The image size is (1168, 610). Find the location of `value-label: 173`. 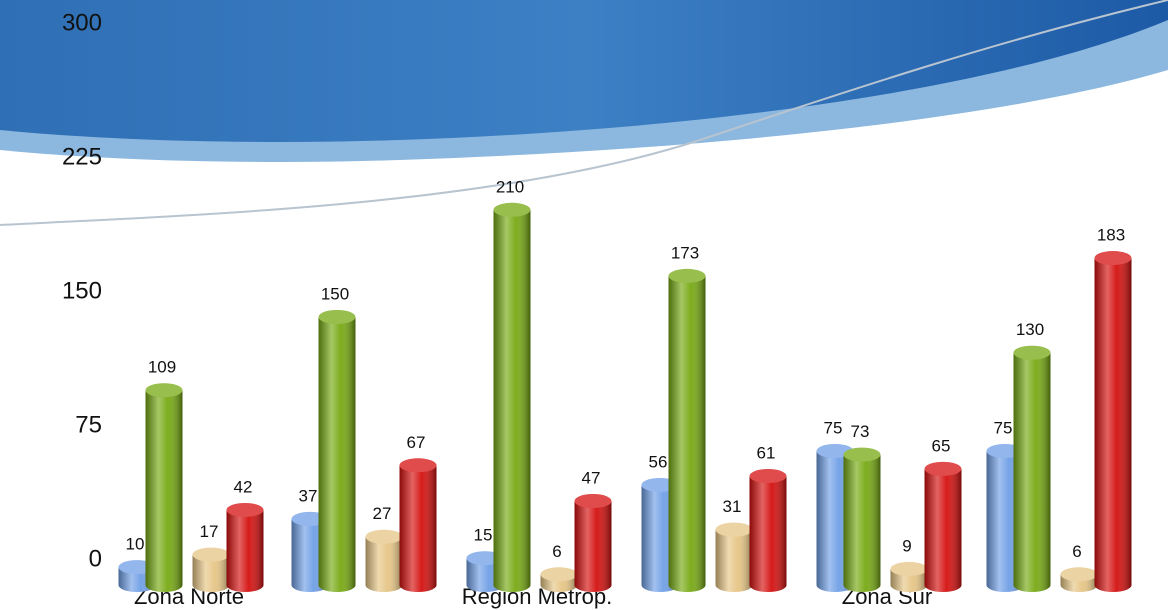

value-label: 173 is located at coordinates (685, 252).